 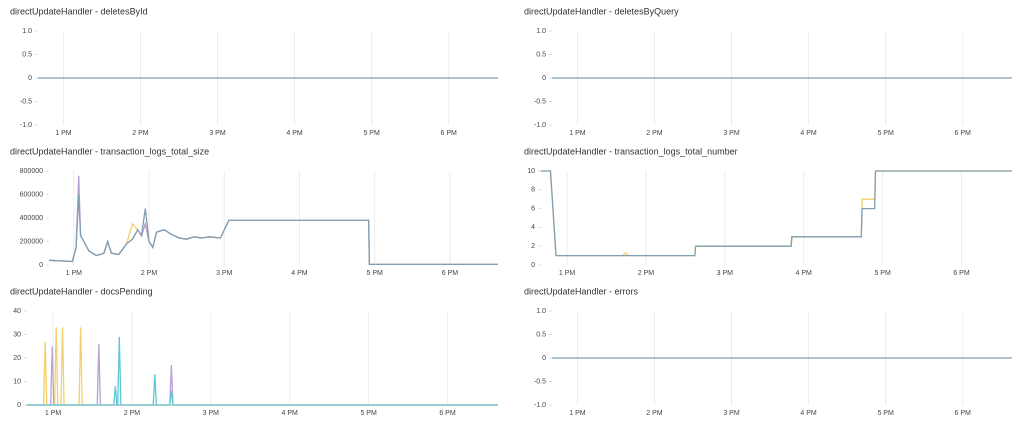 What do you see at coordinates (31, 171) in the screenshot?
I see `y-tick-label: 800000` at bounding box center [31, 171].